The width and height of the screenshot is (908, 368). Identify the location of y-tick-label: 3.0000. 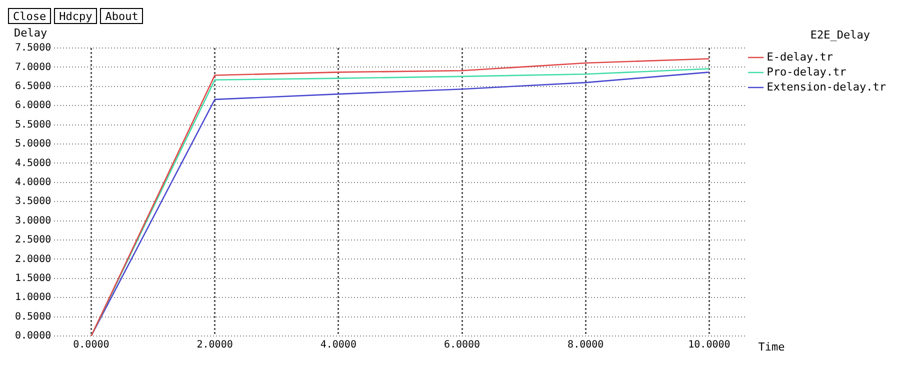
(33, 220).